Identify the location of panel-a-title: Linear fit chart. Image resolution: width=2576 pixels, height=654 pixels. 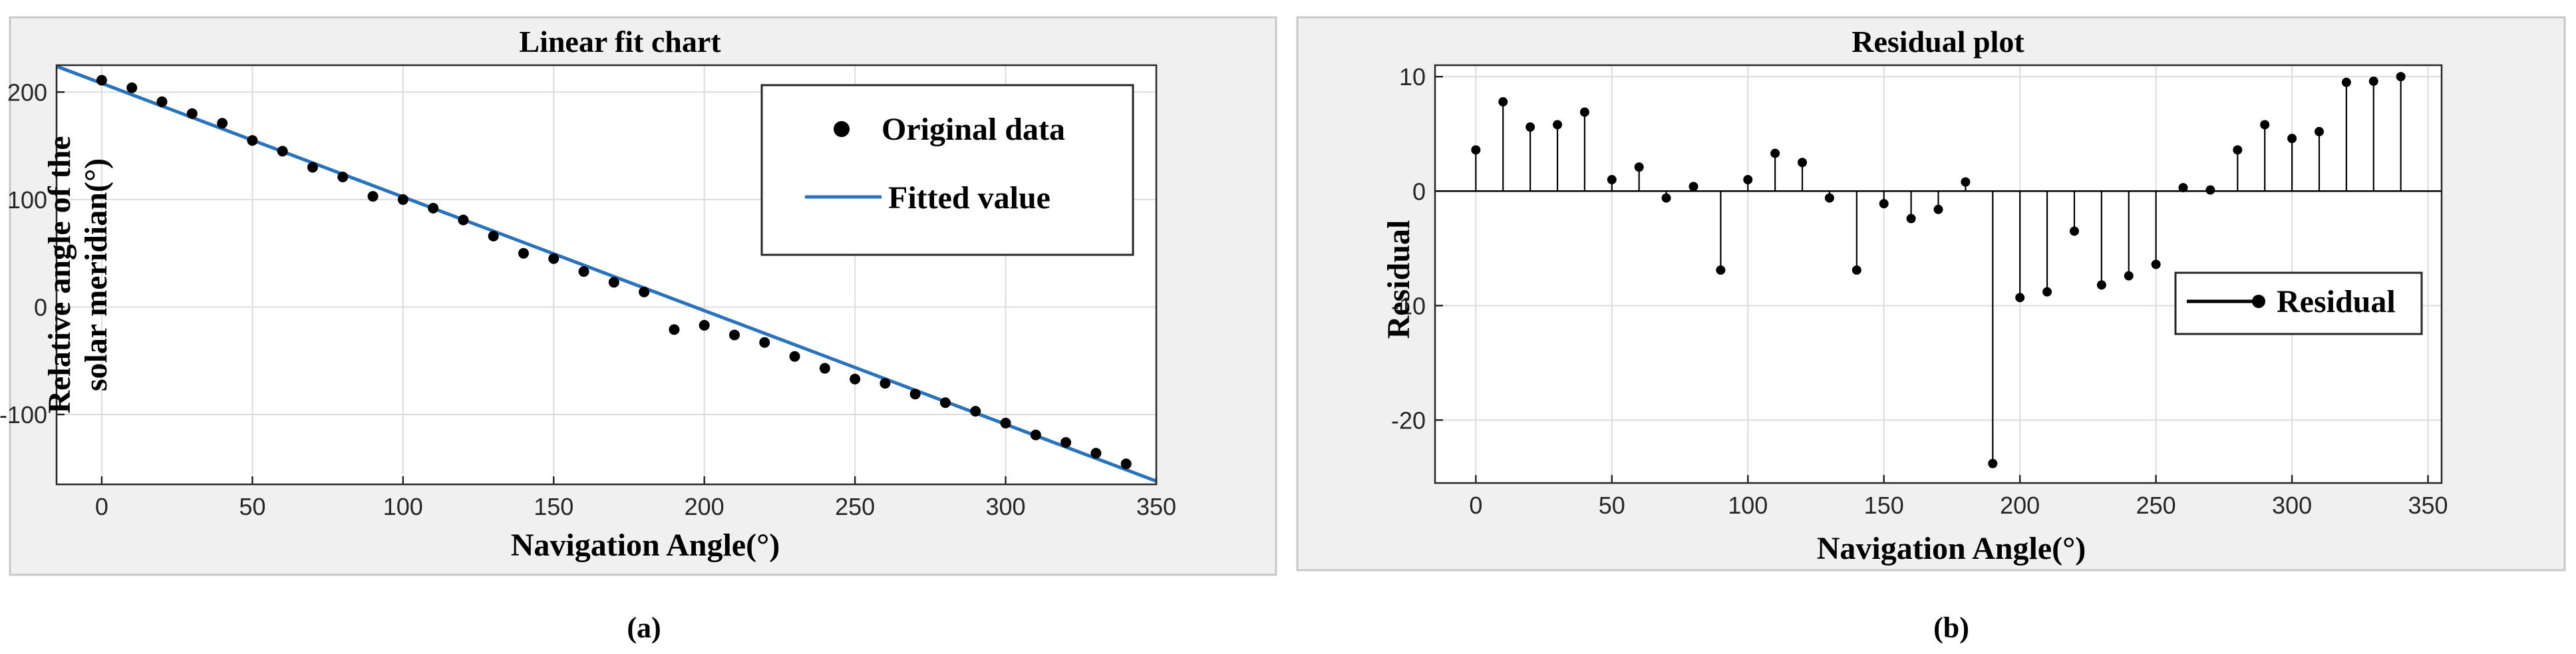
(620, 42).